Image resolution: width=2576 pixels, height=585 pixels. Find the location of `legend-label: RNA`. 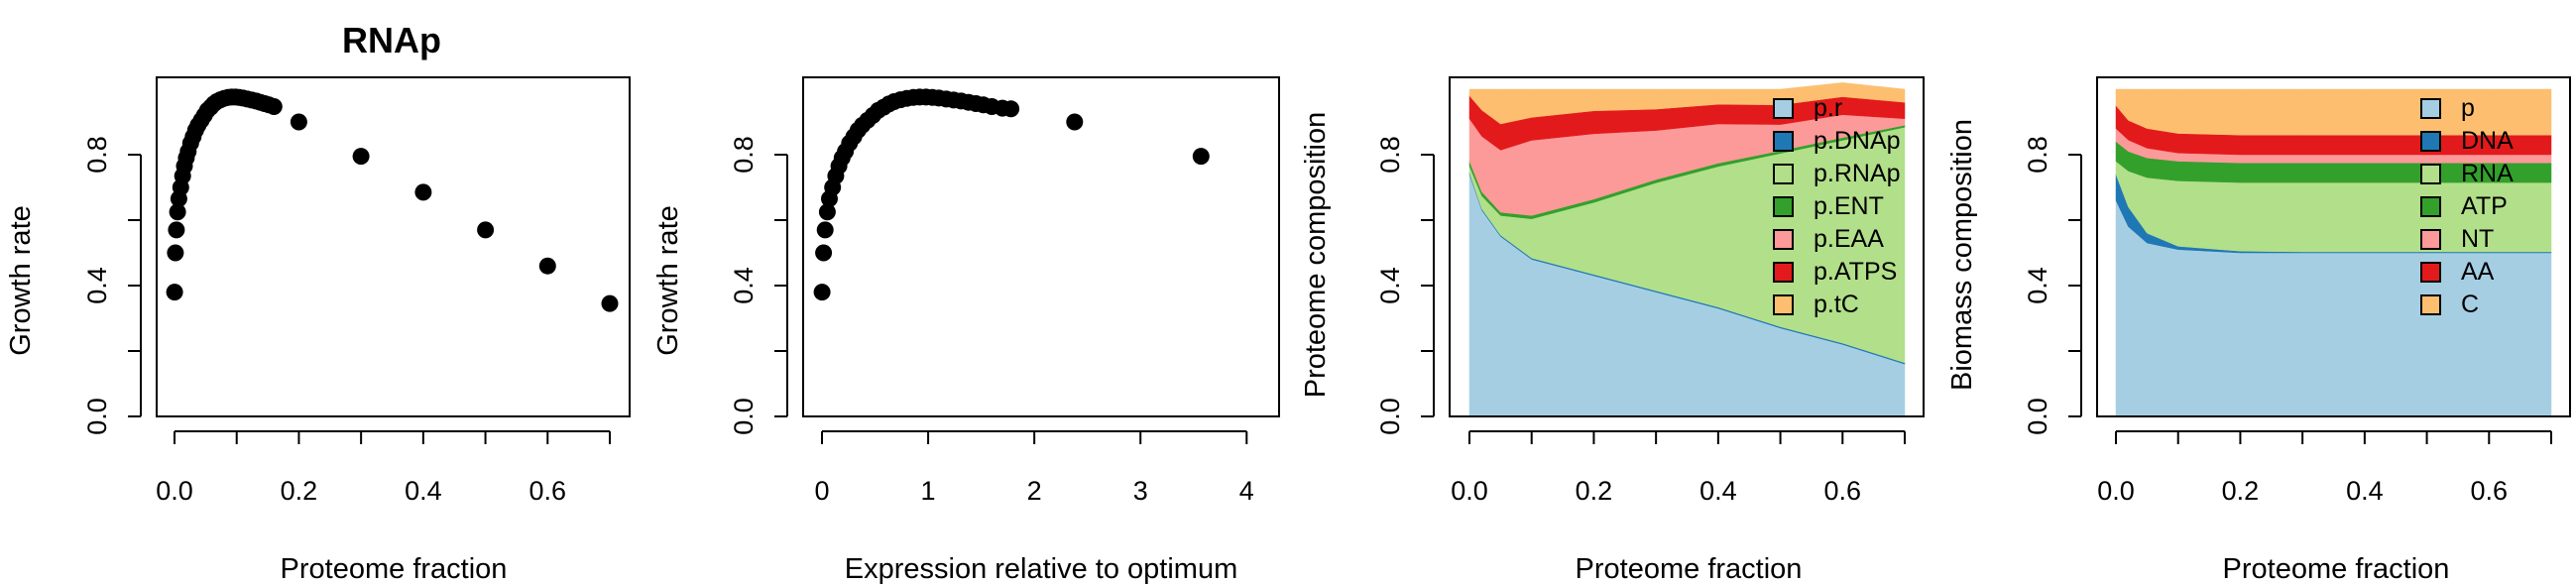

legend-label: RNA is located at coordinates (2487, 173).